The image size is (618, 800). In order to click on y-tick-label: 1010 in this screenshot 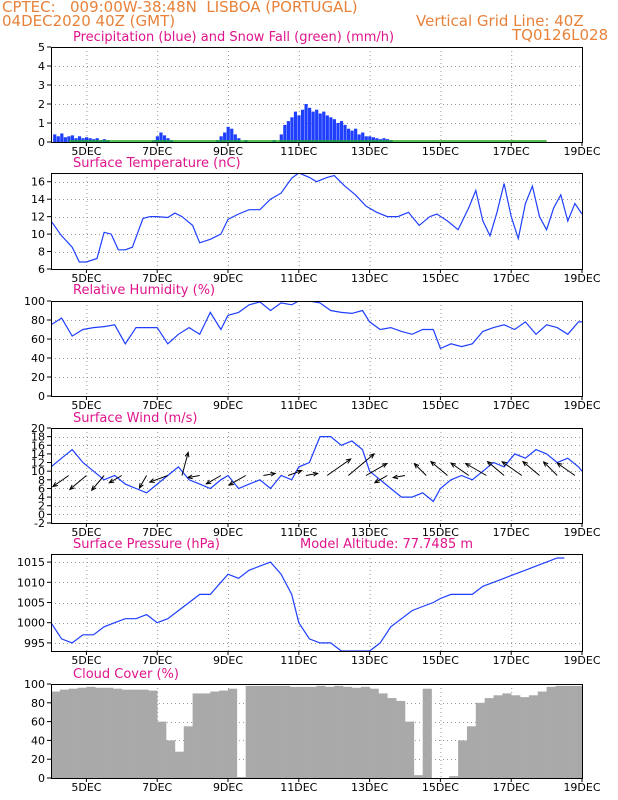, I will do `click(31, 582)`.